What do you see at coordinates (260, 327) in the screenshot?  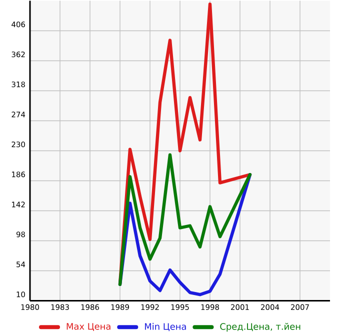 I see `legend-label: Сред.Цена, т.йен` at bounding box center [260, 327].